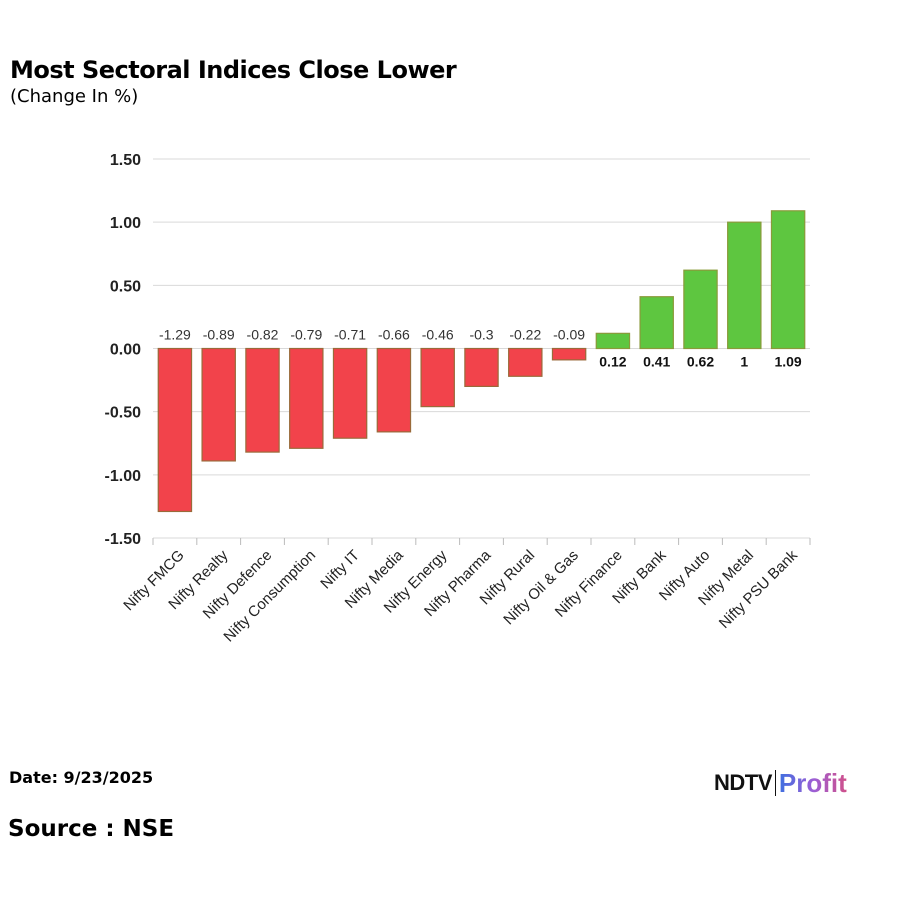  What do you see at coordinates (125, 286) in the screenshot?
I see `y-tick-label: 0.50` at bounding box center [125, 286].